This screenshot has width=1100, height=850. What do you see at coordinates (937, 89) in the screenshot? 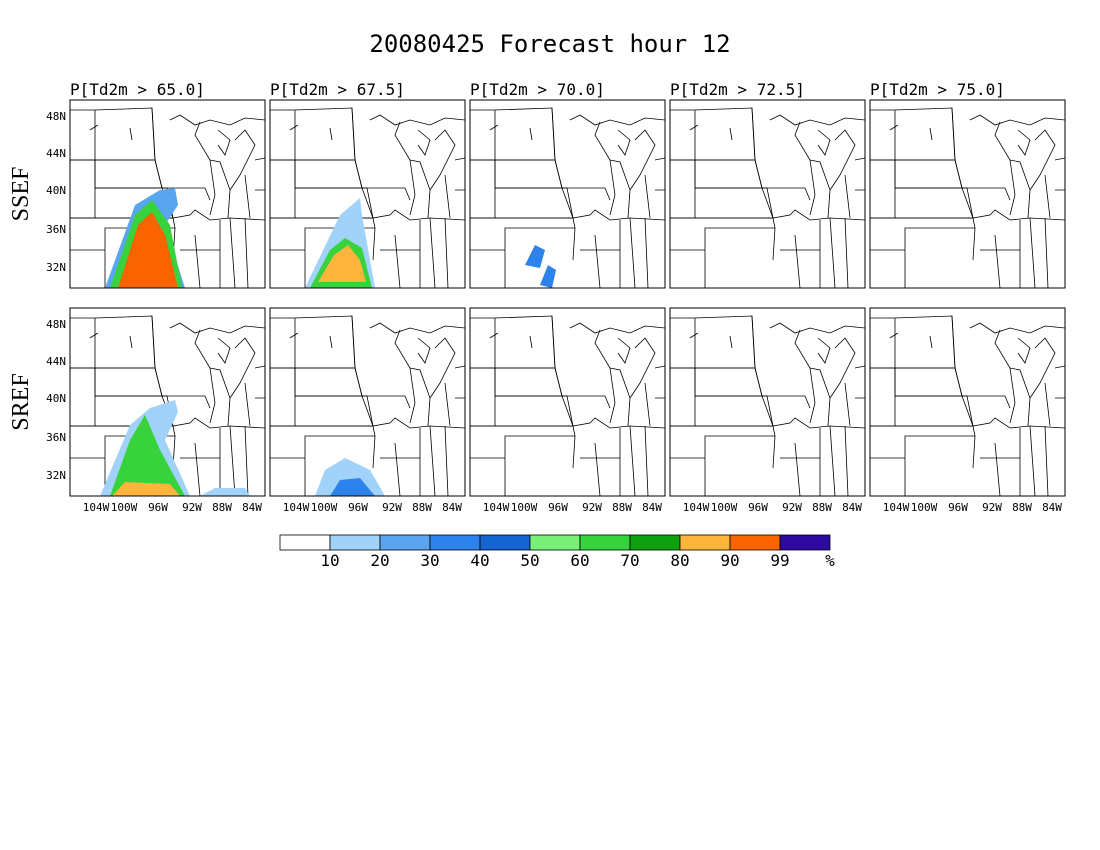
I see `panel-title: P[Td2m > 75.0]` at bounding box center [937, 89].